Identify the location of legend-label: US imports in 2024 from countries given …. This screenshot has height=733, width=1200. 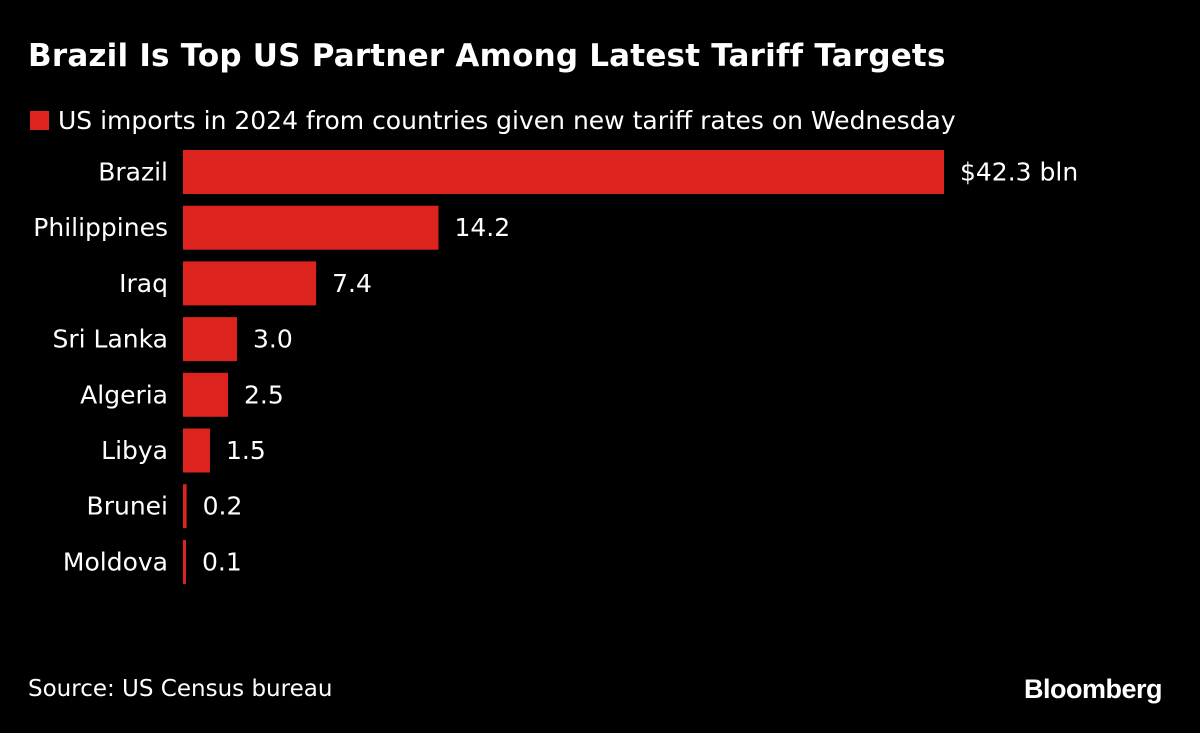
(507, 120).